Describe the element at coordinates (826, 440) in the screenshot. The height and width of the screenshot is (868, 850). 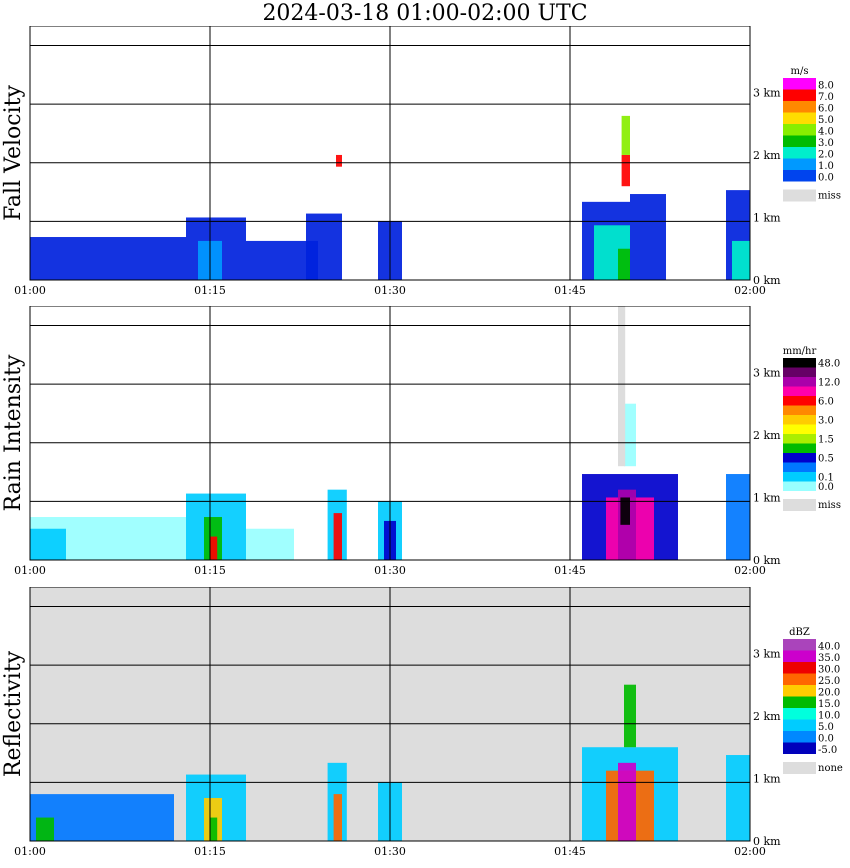
I see `legend-label: 1.5` at that location.